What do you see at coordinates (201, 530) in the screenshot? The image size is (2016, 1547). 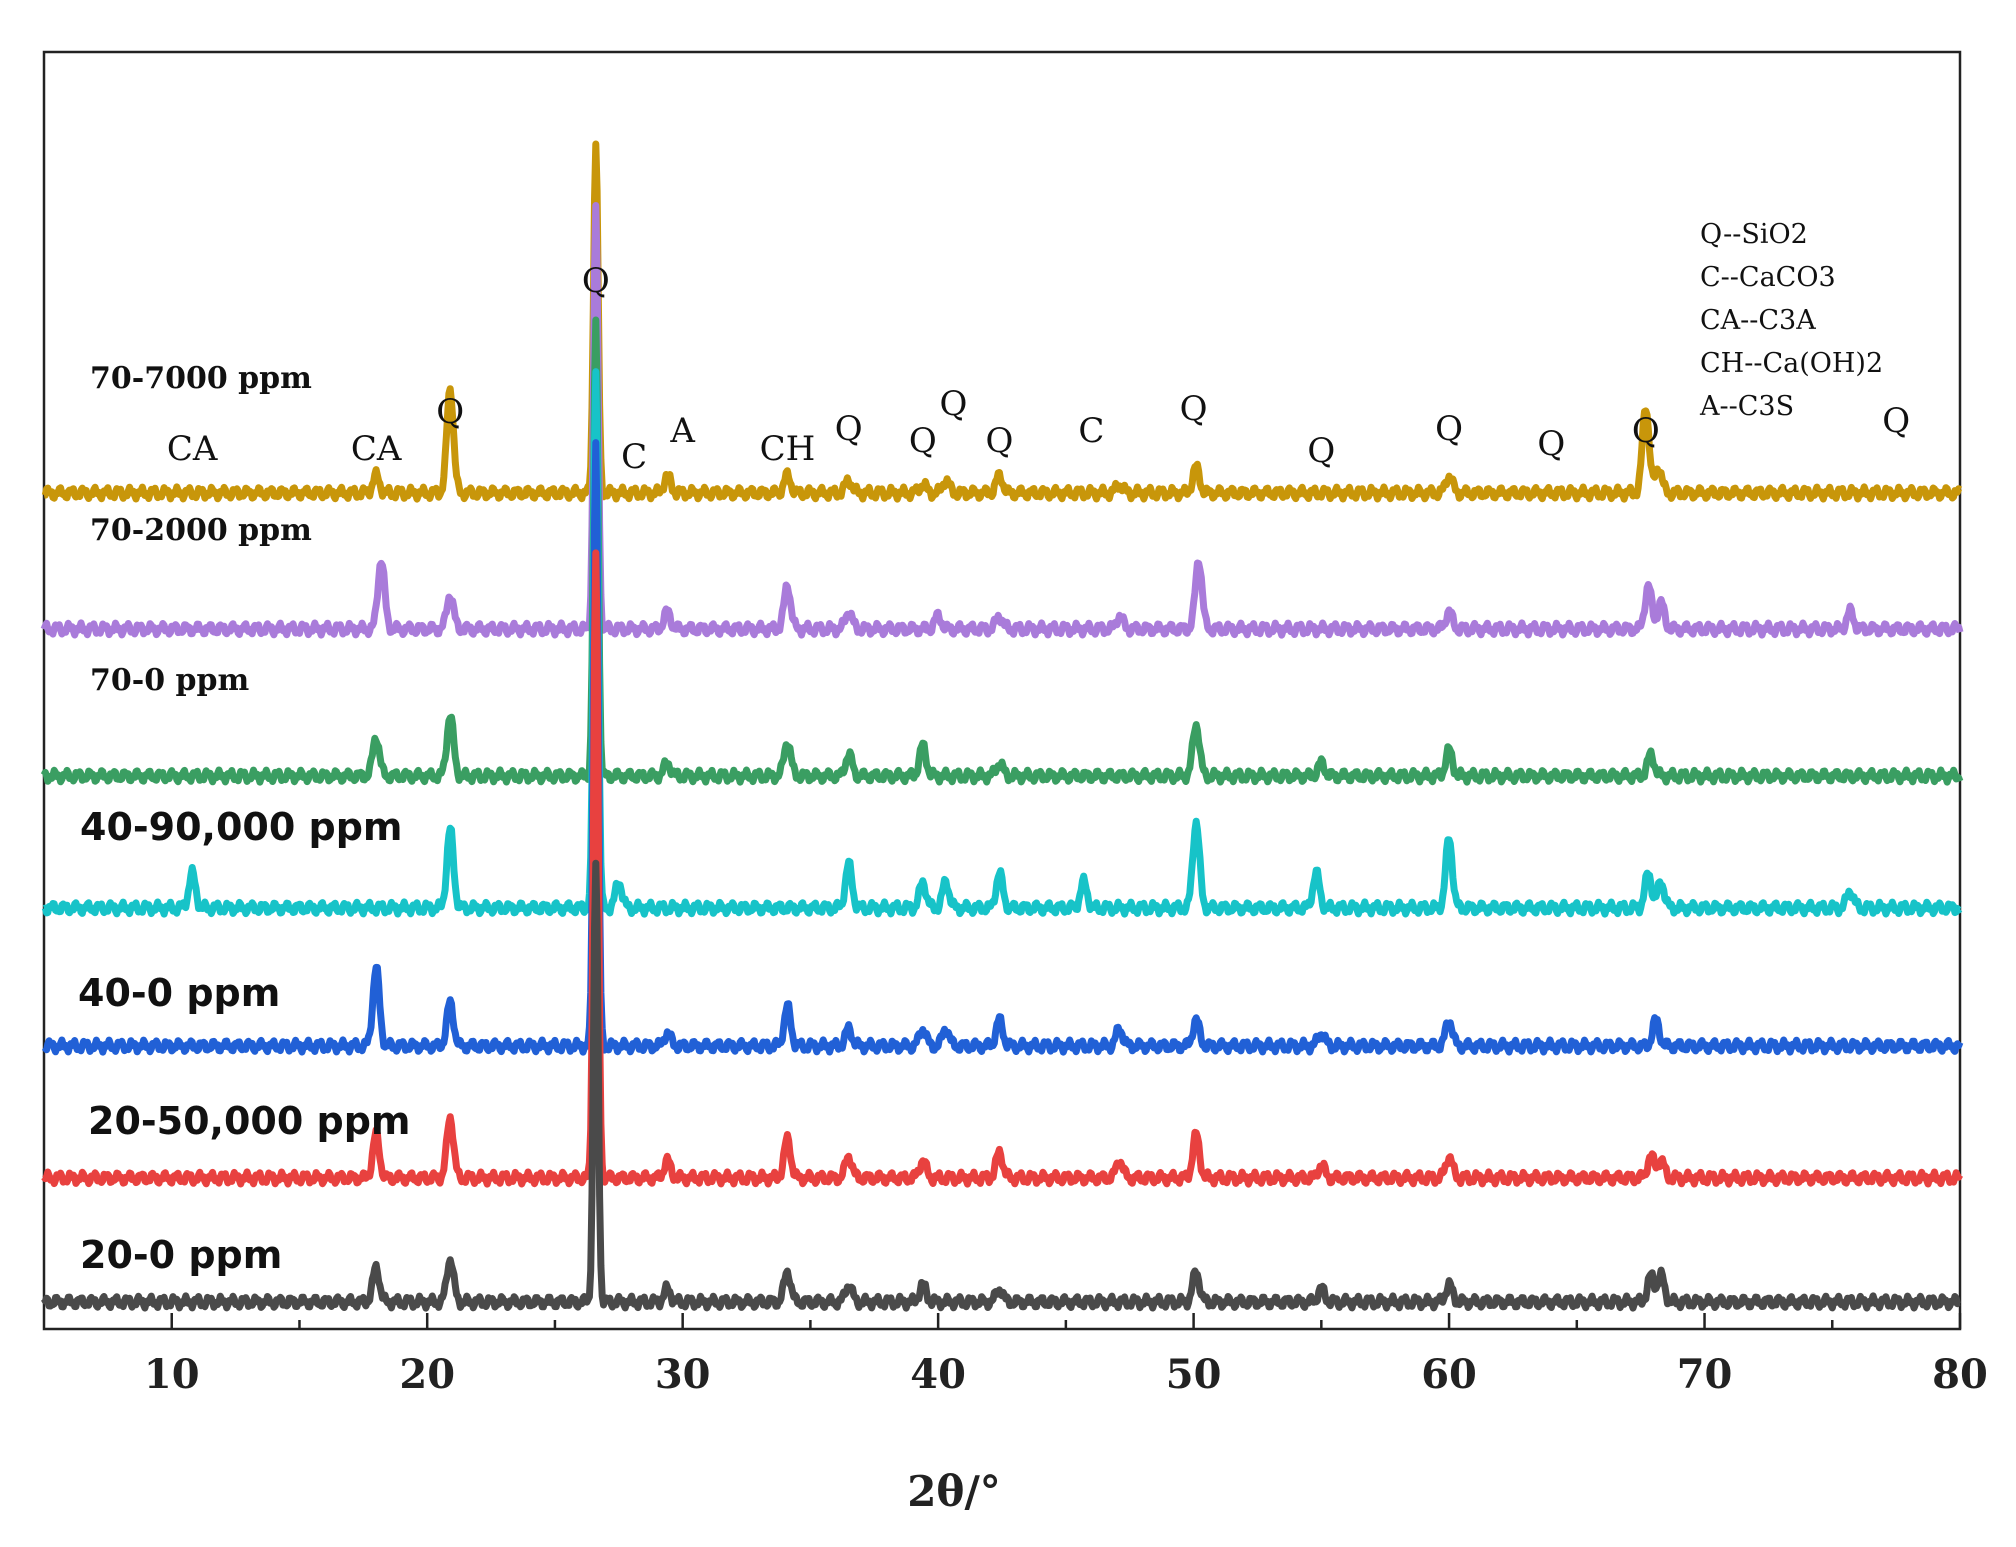 I see `series-label-2: 70-2000 ppm` at bounding box center [201, 530].